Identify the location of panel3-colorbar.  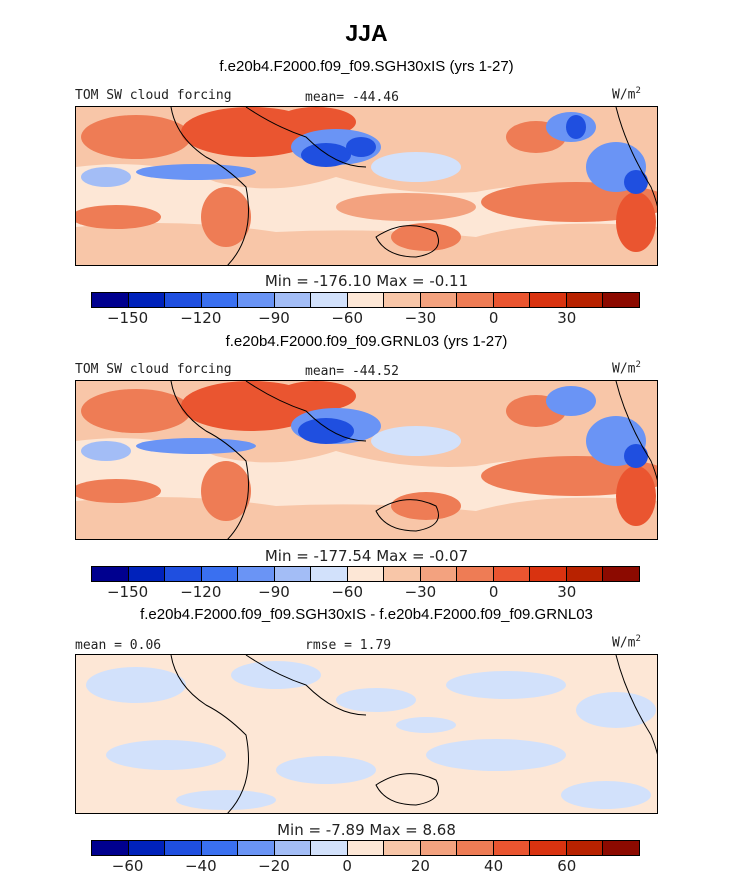
(365, 848).